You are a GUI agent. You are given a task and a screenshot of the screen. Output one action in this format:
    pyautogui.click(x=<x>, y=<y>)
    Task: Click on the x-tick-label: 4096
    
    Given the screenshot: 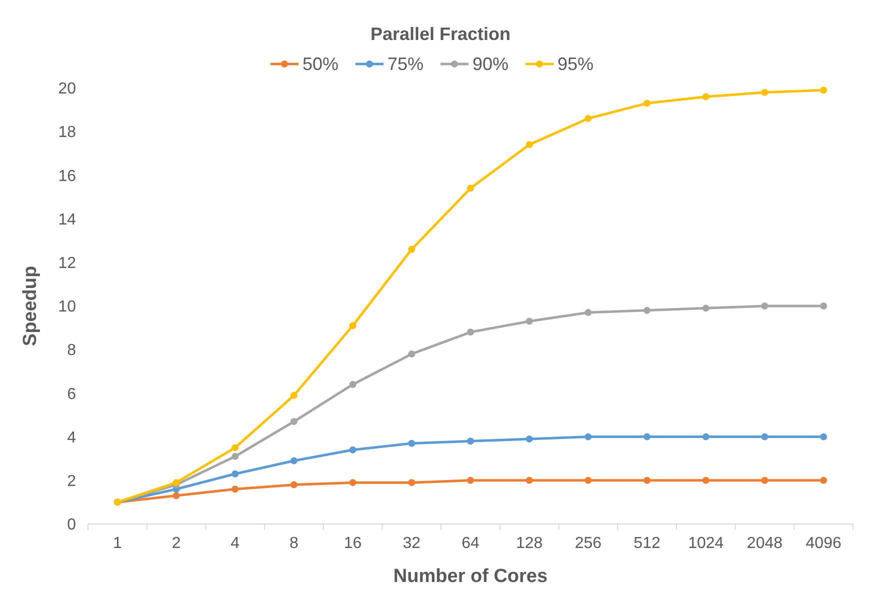 What is the action you would take?
    pyautogui.click(x=824, y=543)
    